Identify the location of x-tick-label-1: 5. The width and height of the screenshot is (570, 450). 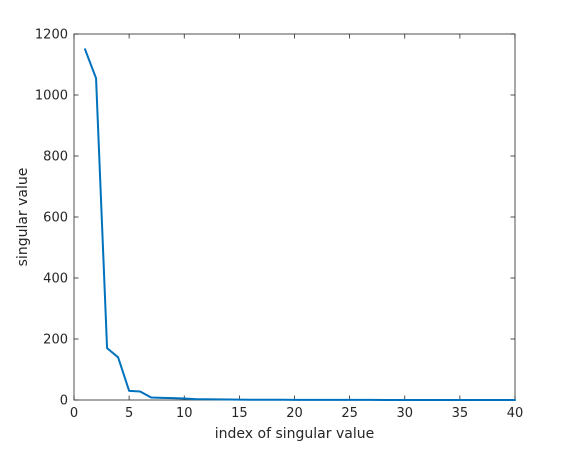
(129, 413).